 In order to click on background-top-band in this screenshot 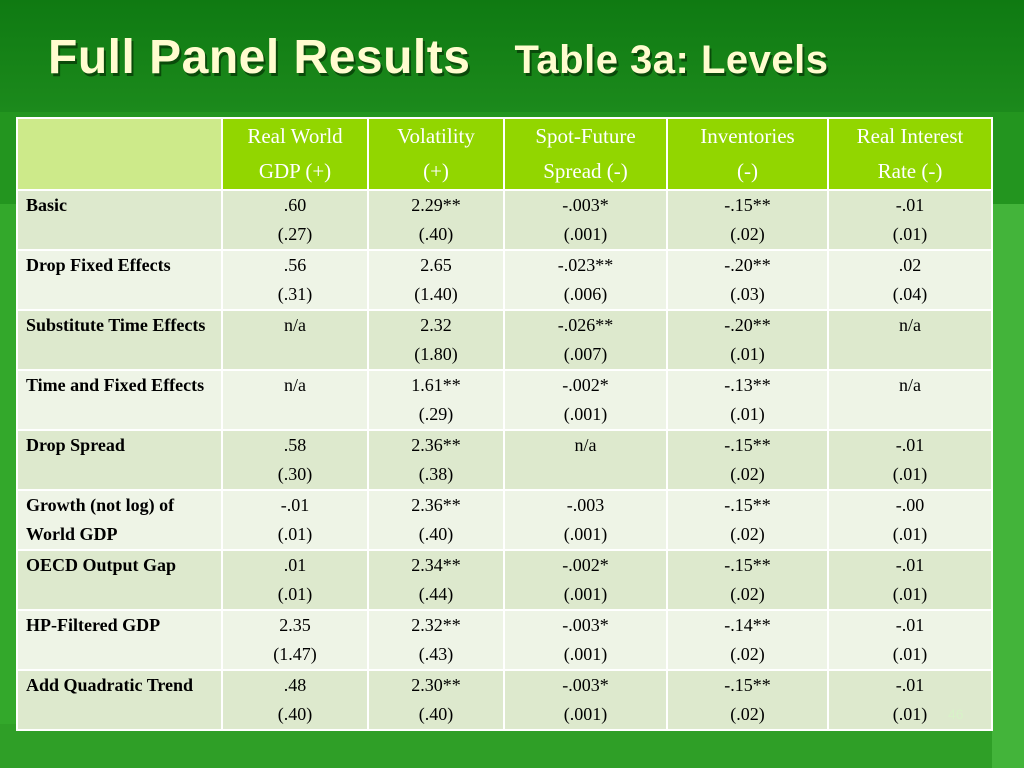, I will do `click(512, 56)`.